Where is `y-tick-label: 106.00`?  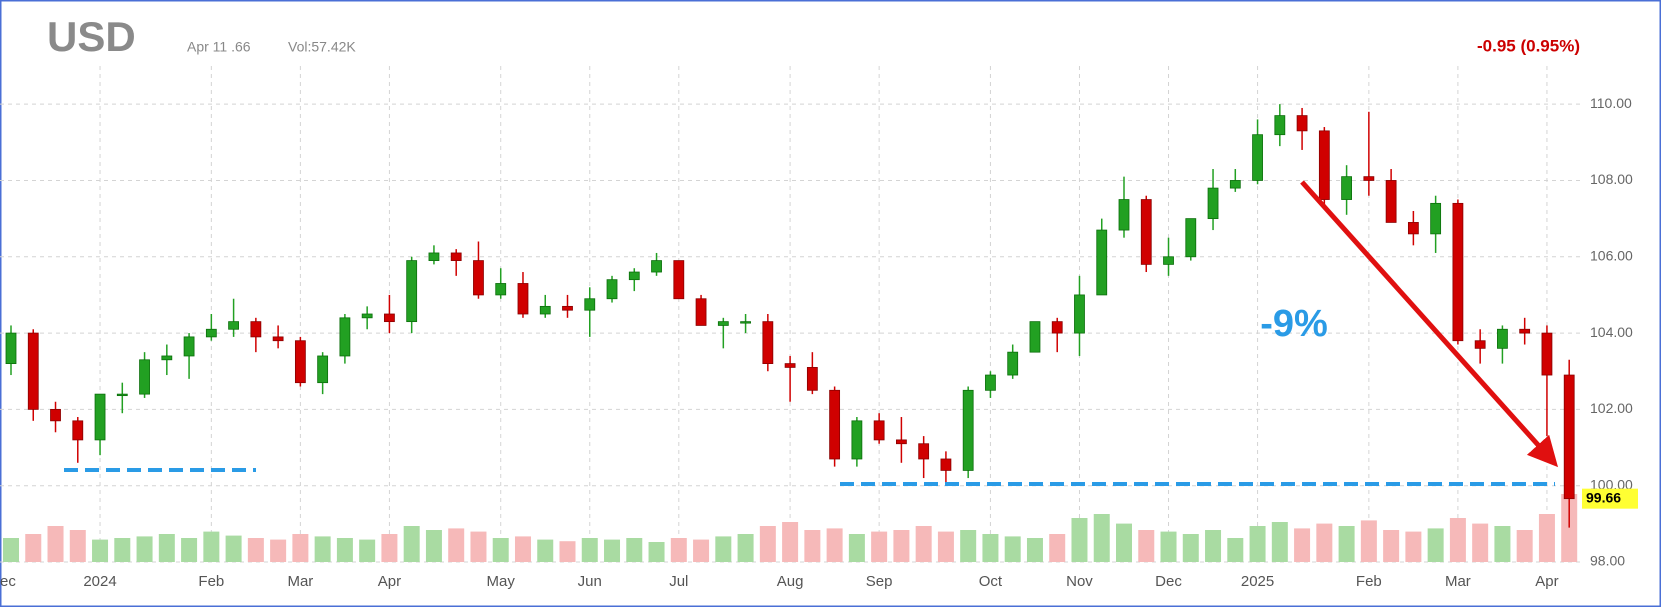 y-tick-label: 106.00 is located at coordinates (1611, 255).